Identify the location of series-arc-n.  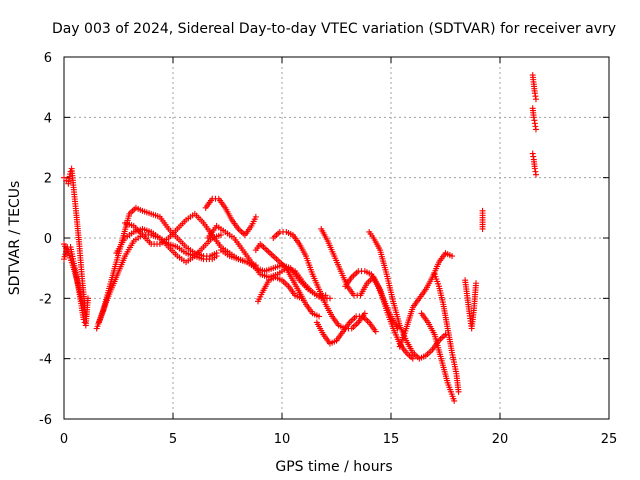
(346, 330).